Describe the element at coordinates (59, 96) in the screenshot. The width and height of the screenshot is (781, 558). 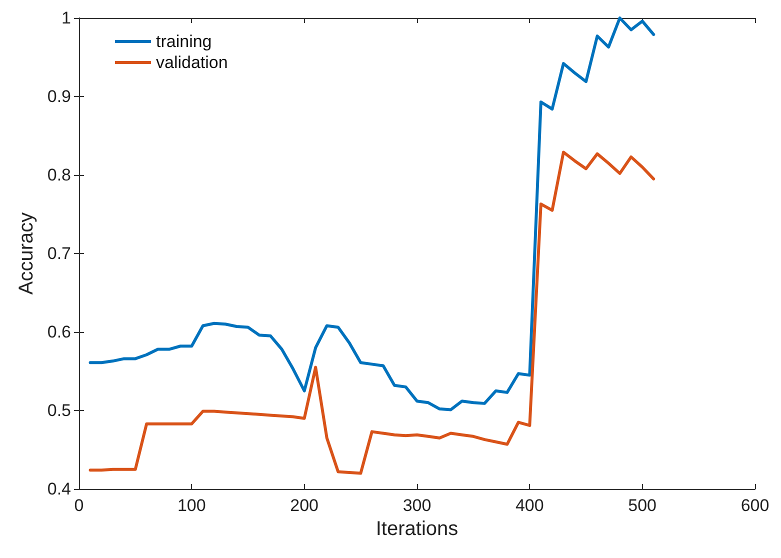
I see `y-tick-label: 0.9` at that location.